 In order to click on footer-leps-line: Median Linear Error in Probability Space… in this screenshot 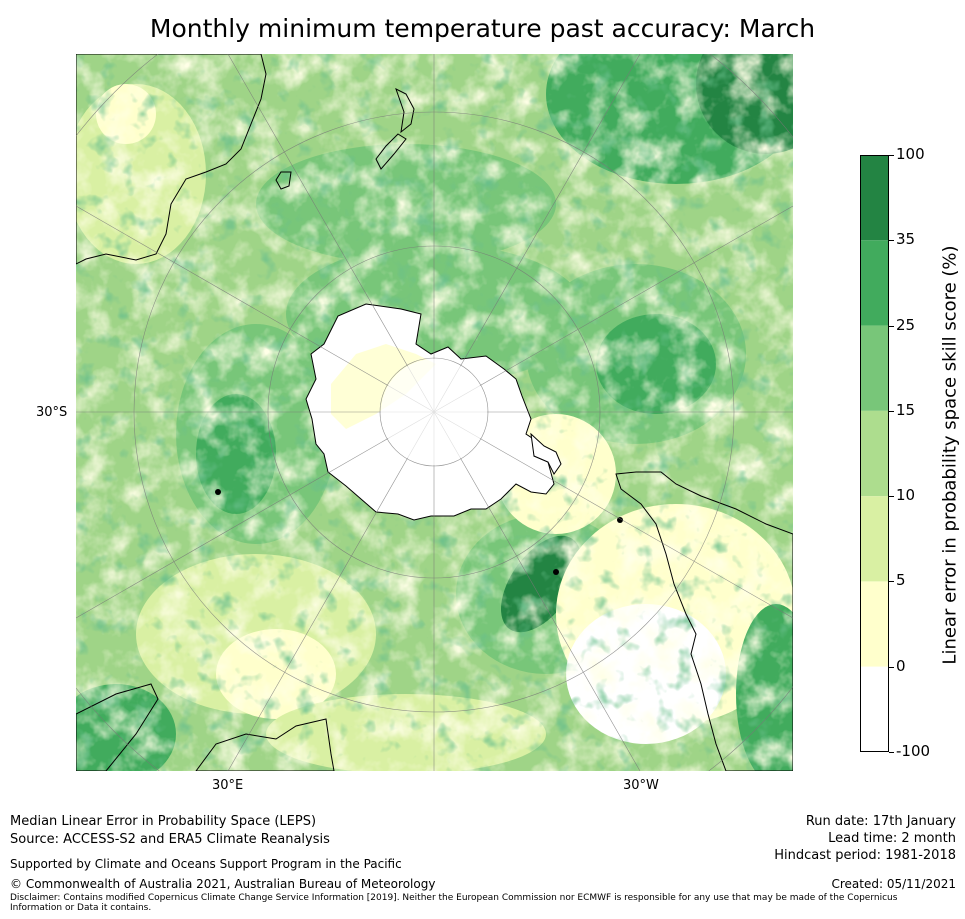, I will do `click(163, 821)`.